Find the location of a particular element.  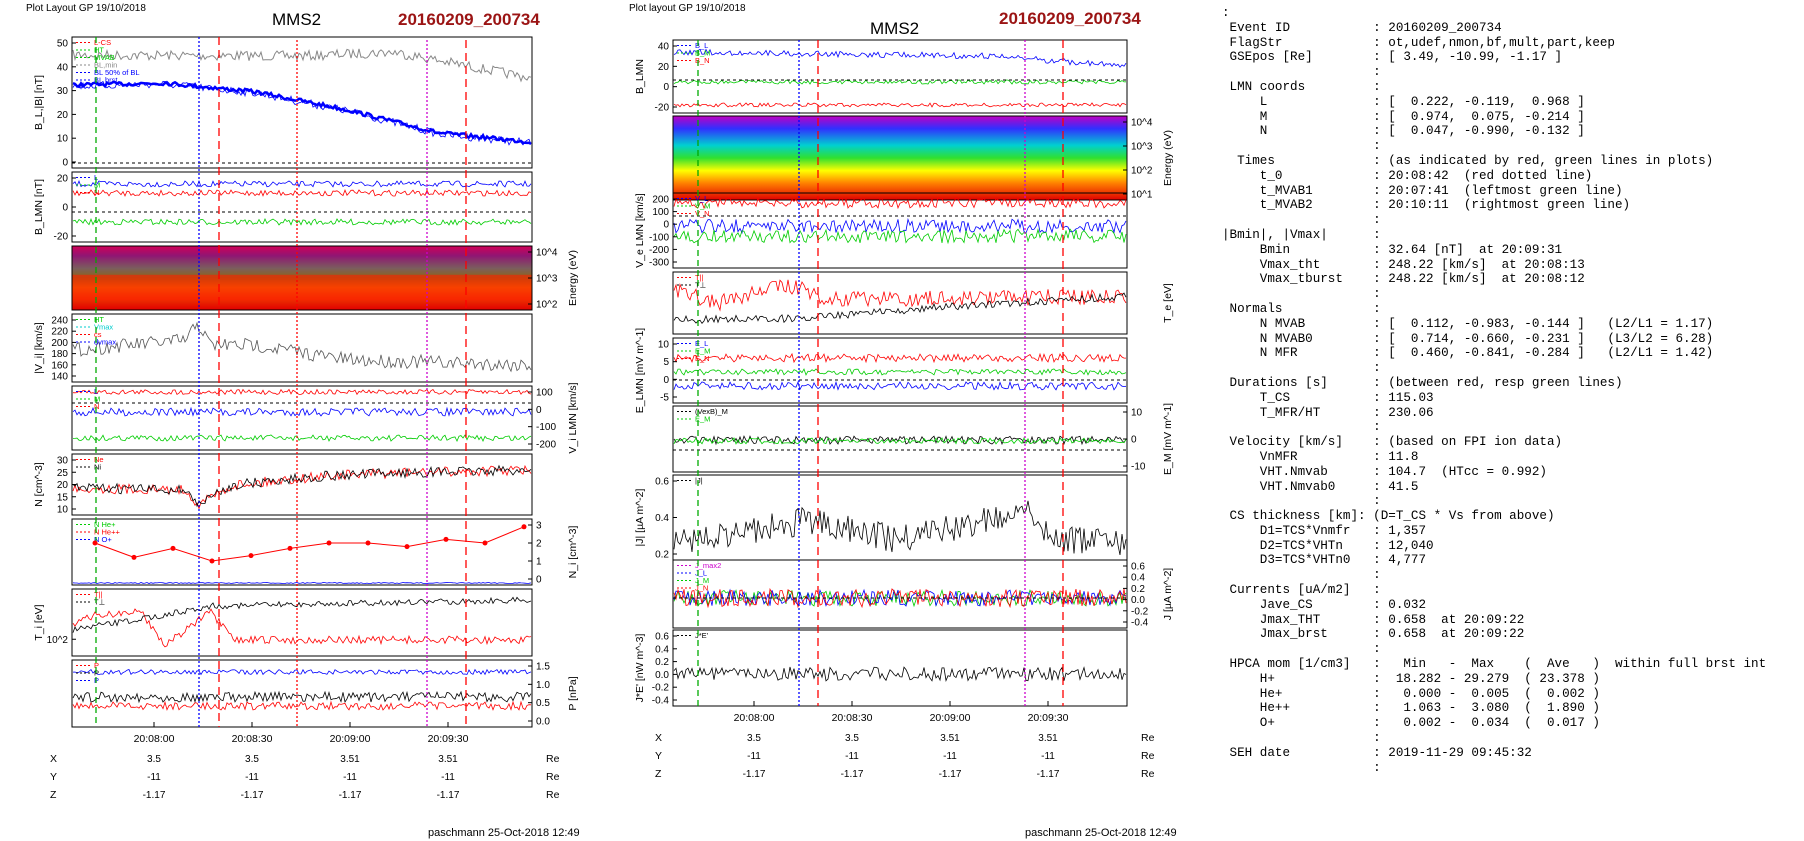

legend-entry: cs is located at coordinates (98, 334).